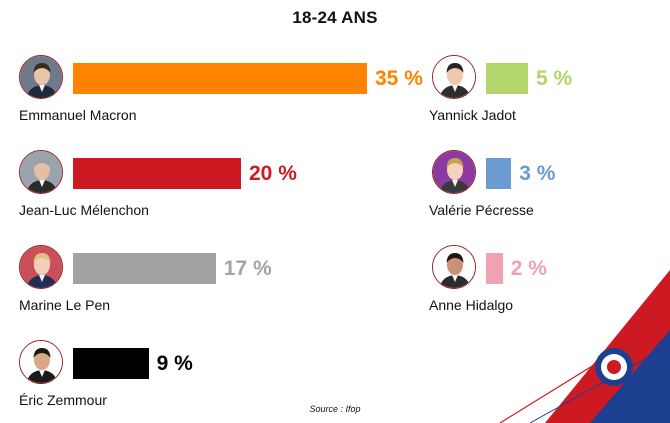 The image size is (670, 423). I want to click on roundel-center, so click(614, 367).